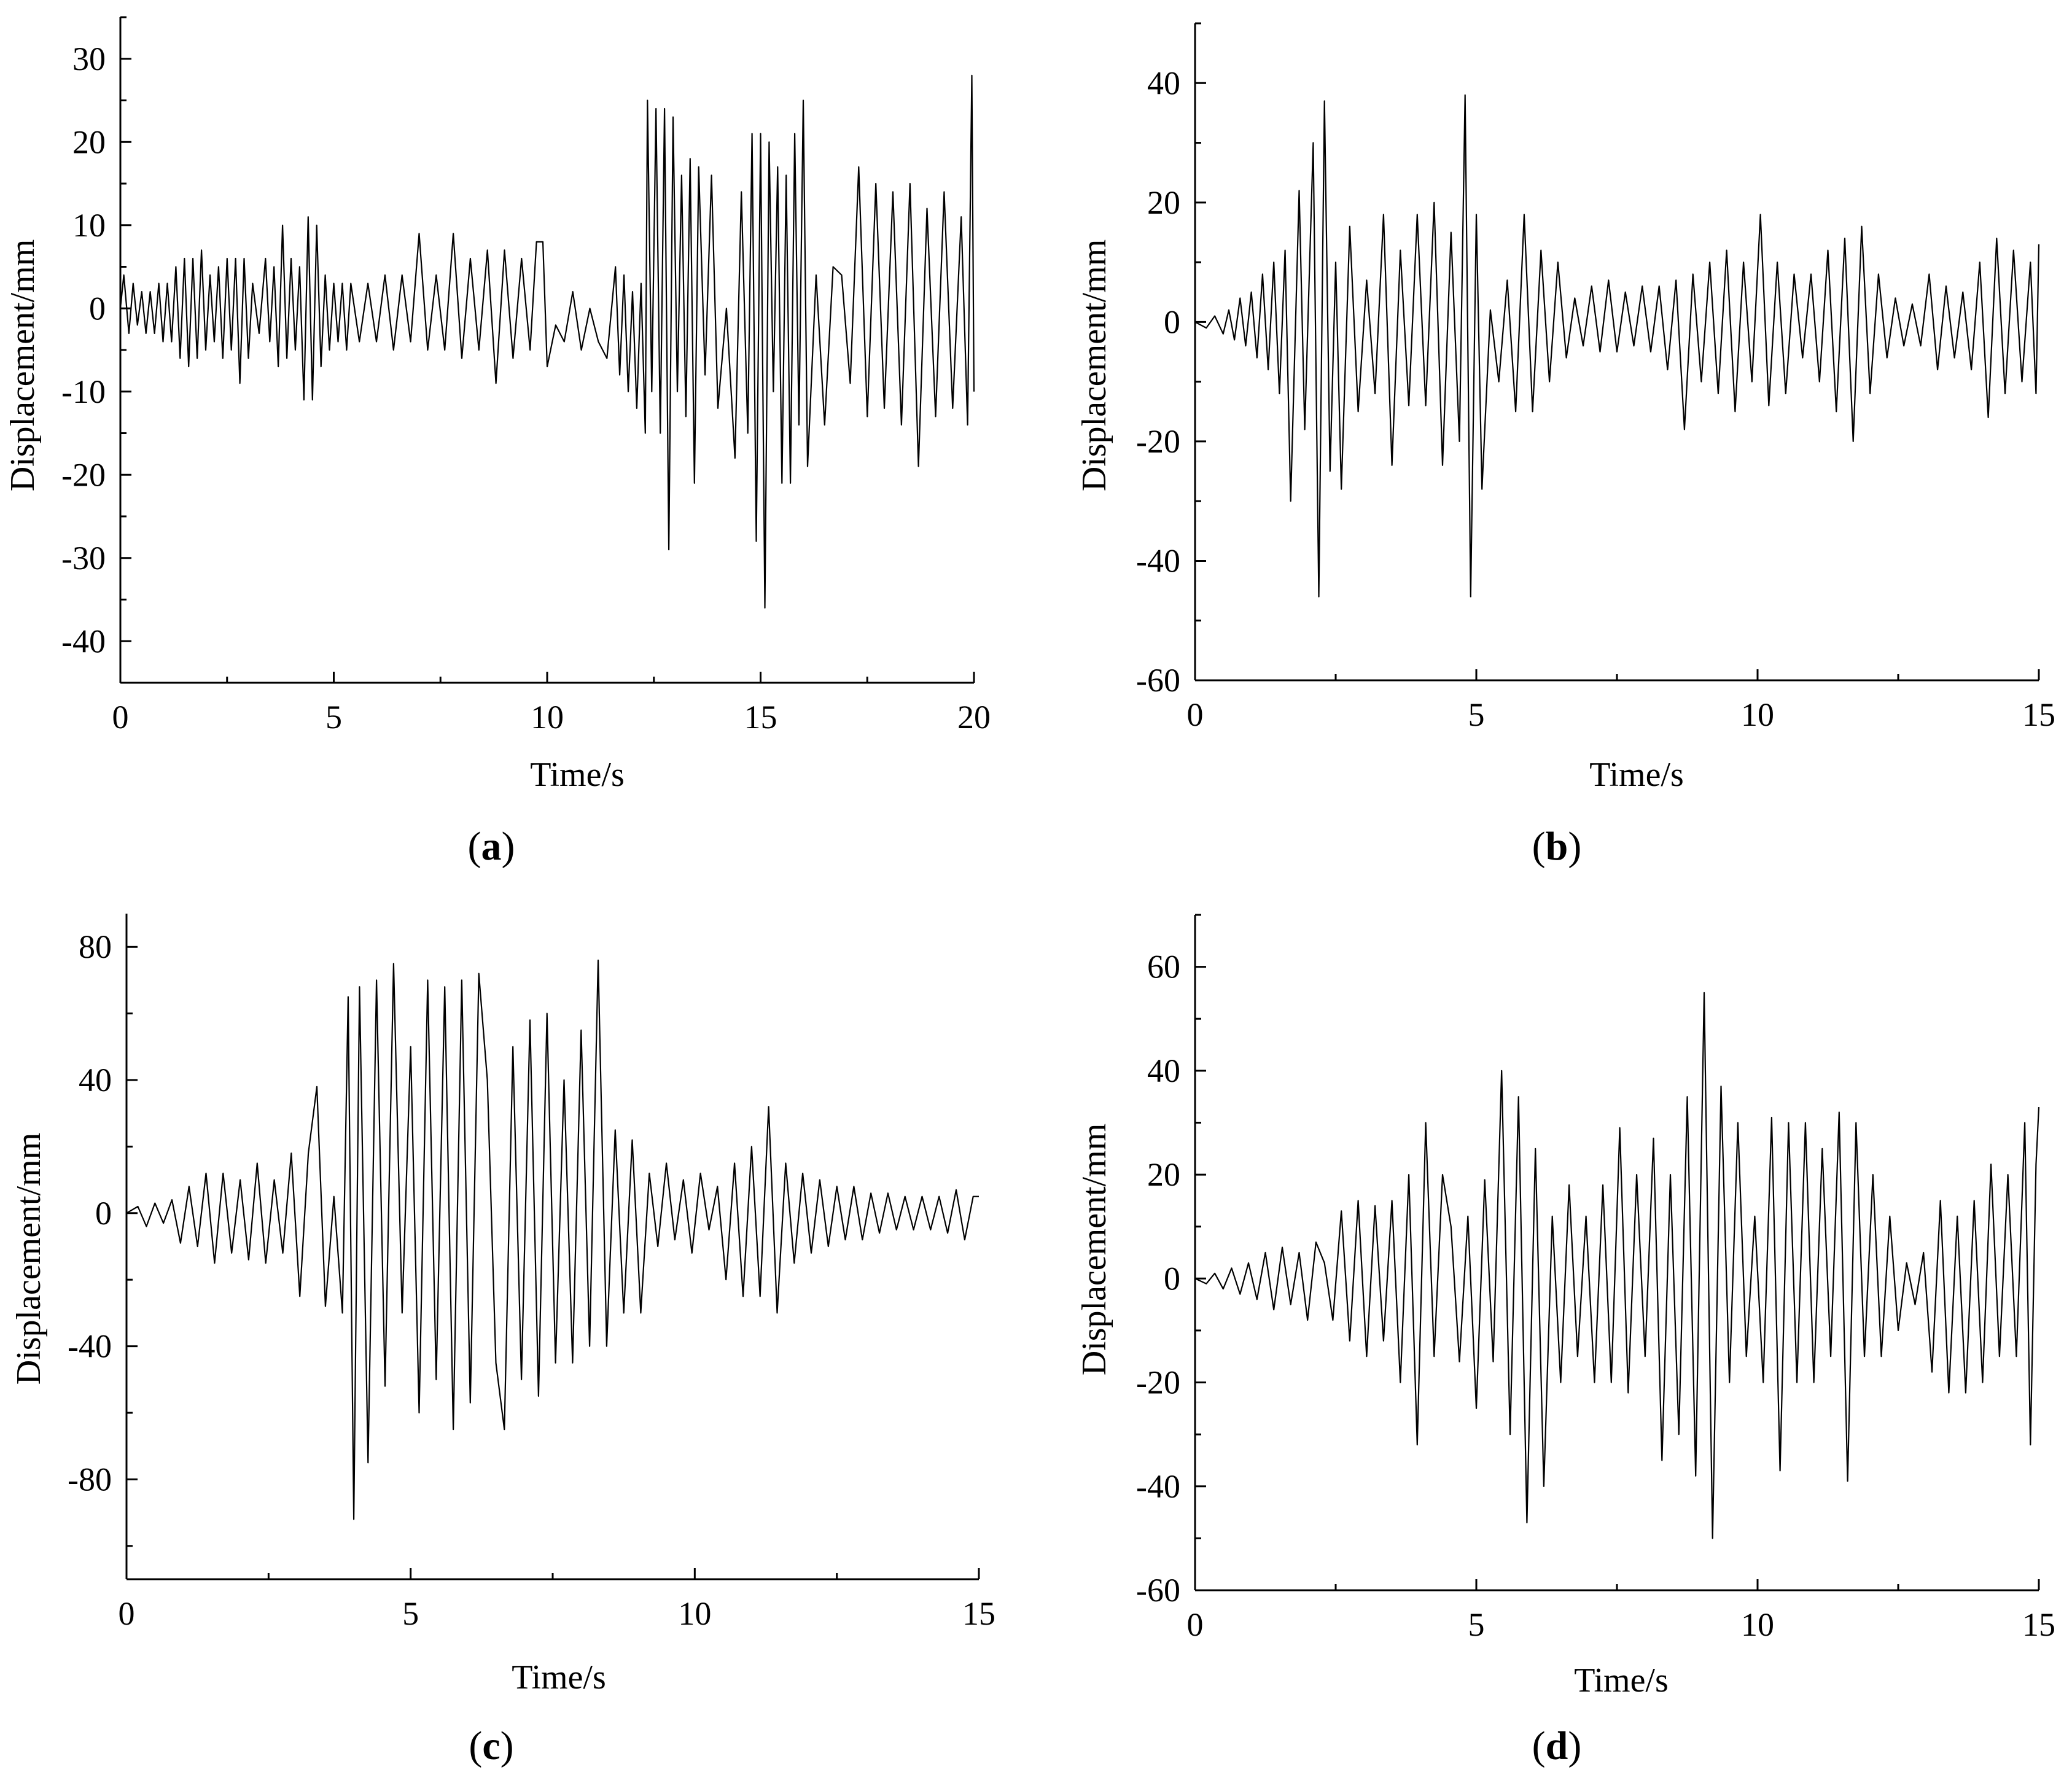 The height and width of the screenshot is (1772, 2072). I want to click on y-axis-label-d: Displacement/mm, so click(1094, 1250).